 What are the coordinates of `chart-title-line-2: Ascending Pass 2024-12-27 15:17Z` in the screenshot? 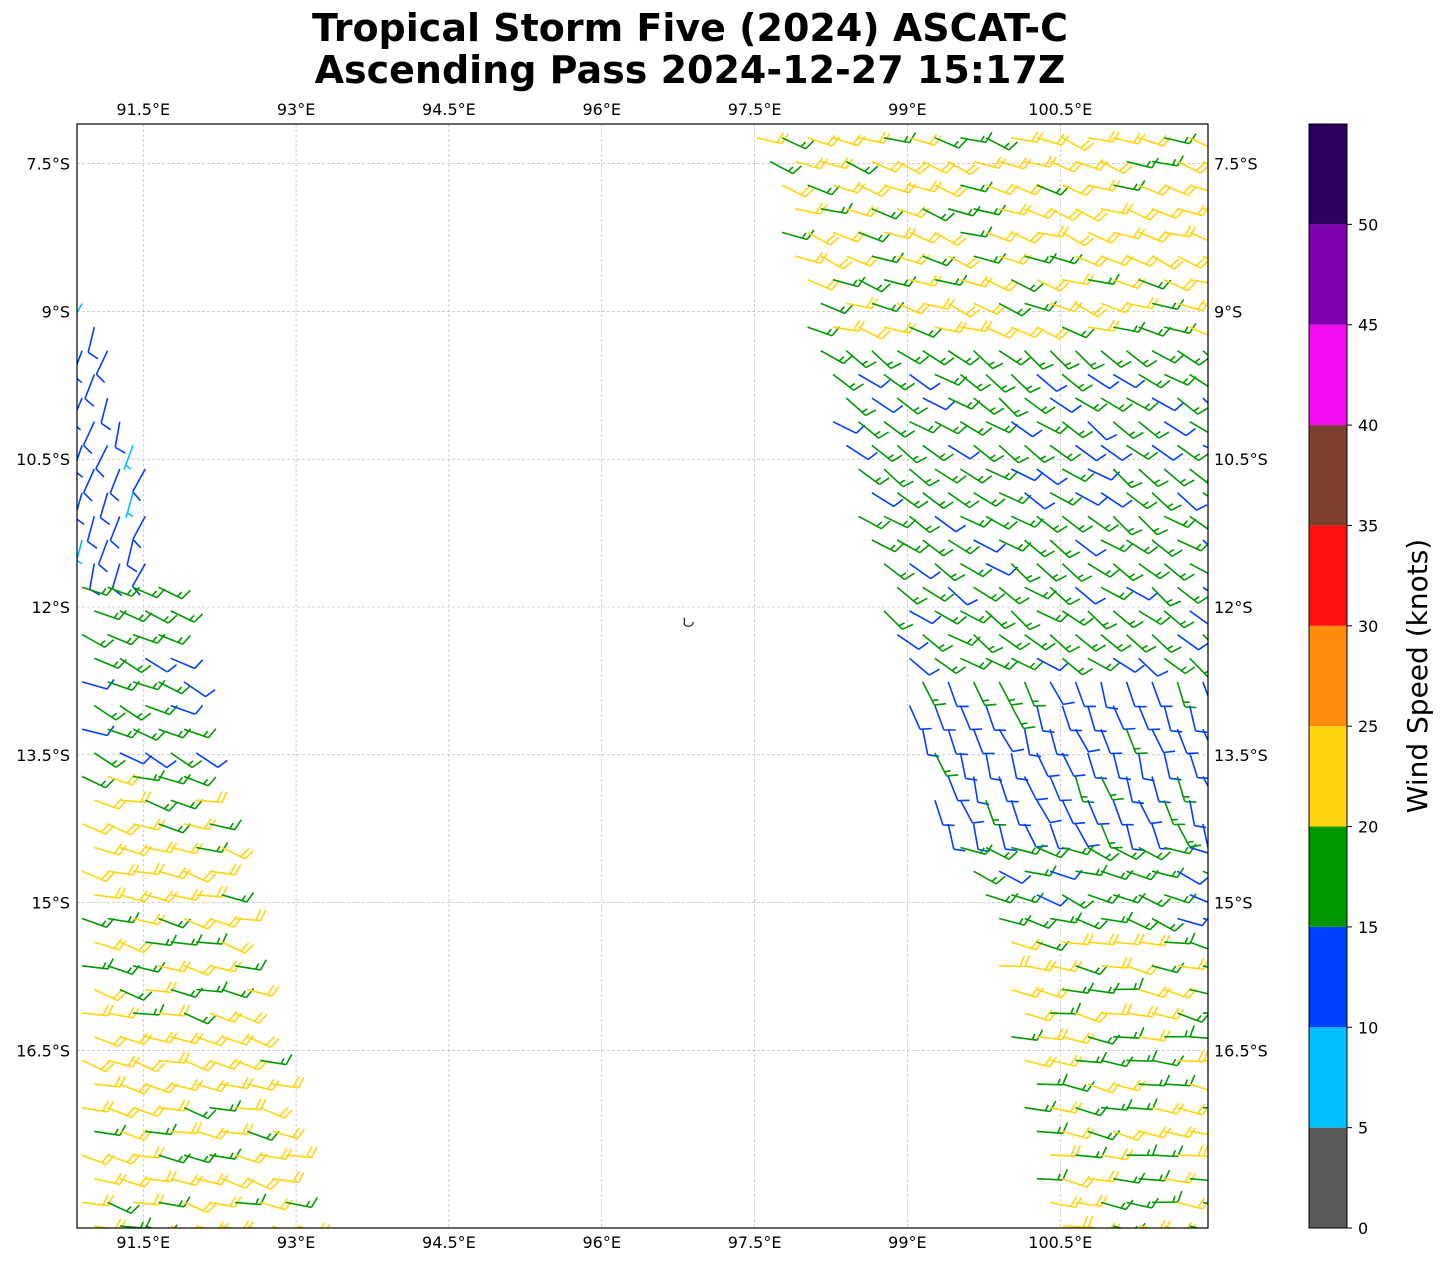 It's located at (690, 70).